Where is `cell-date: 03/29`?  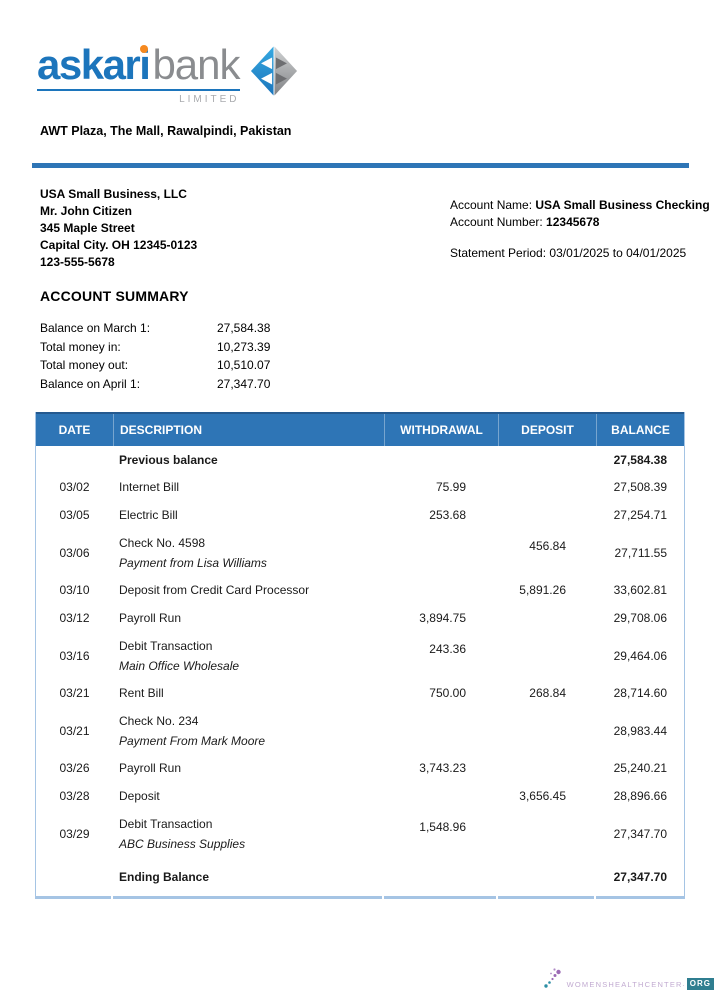 cell-date: 03/29 is located at coordinates (74, 833).